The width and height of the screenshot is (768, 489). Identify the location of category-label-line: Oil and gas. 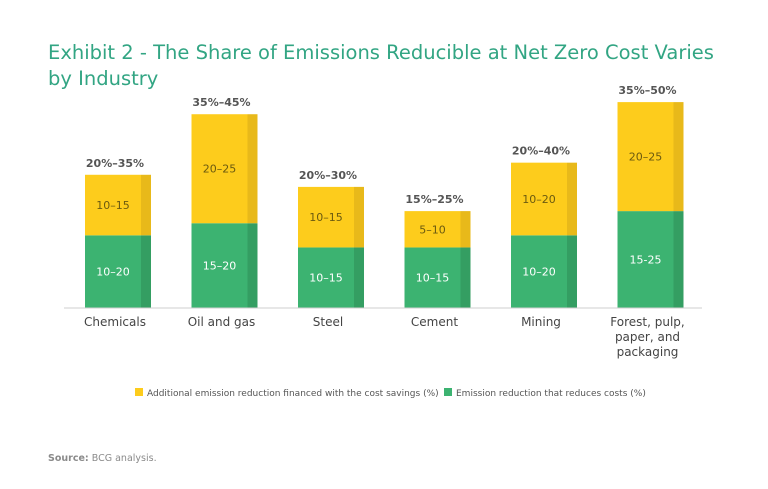
(222, 322).